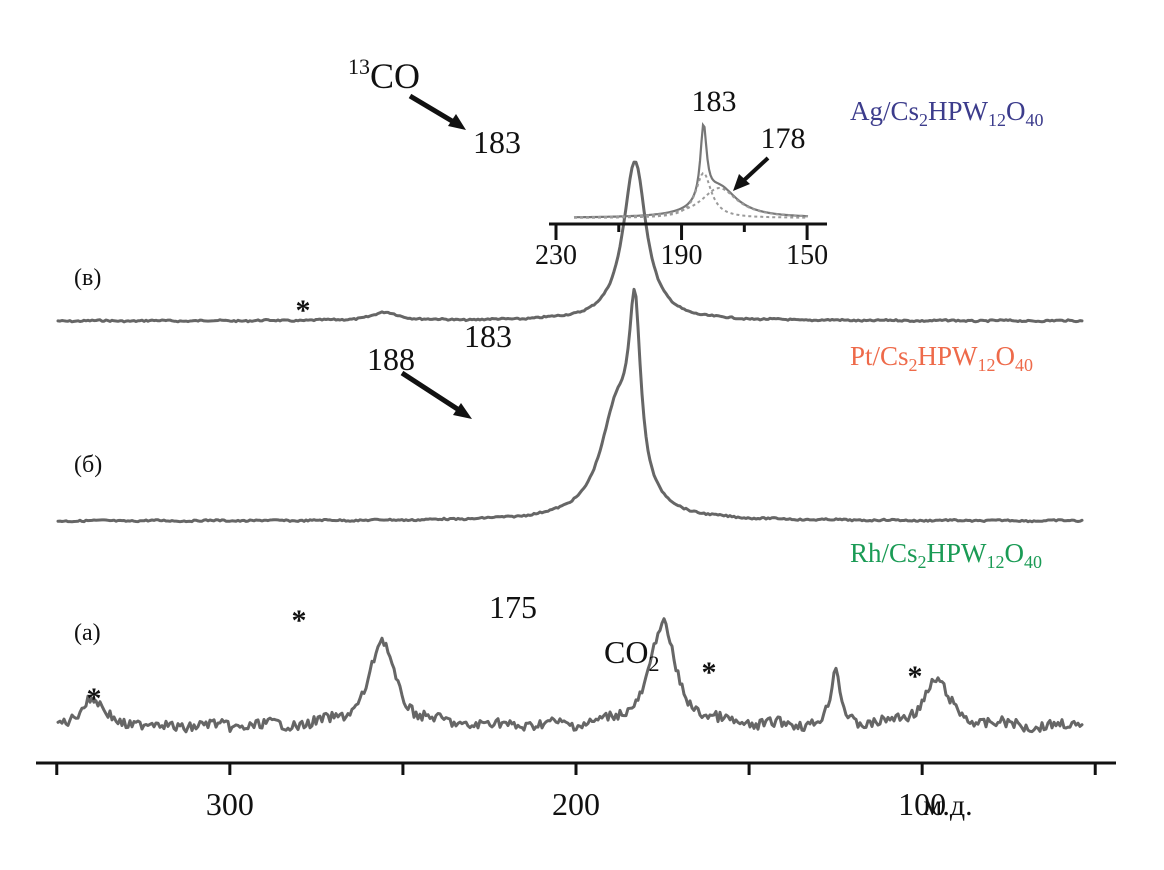  What do you see at coordinates (691, 170) in the screenshot?
I see `inset-traces` at bounding box center [691, 170].